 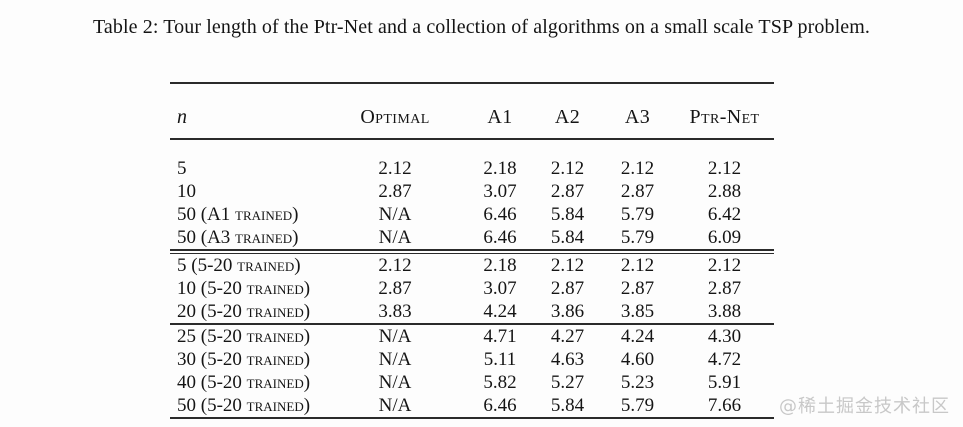 What do you see at coordinates (567, 336) in the screenshot?
I see `cell-value: 4.27` at bounding box center [567, 336].